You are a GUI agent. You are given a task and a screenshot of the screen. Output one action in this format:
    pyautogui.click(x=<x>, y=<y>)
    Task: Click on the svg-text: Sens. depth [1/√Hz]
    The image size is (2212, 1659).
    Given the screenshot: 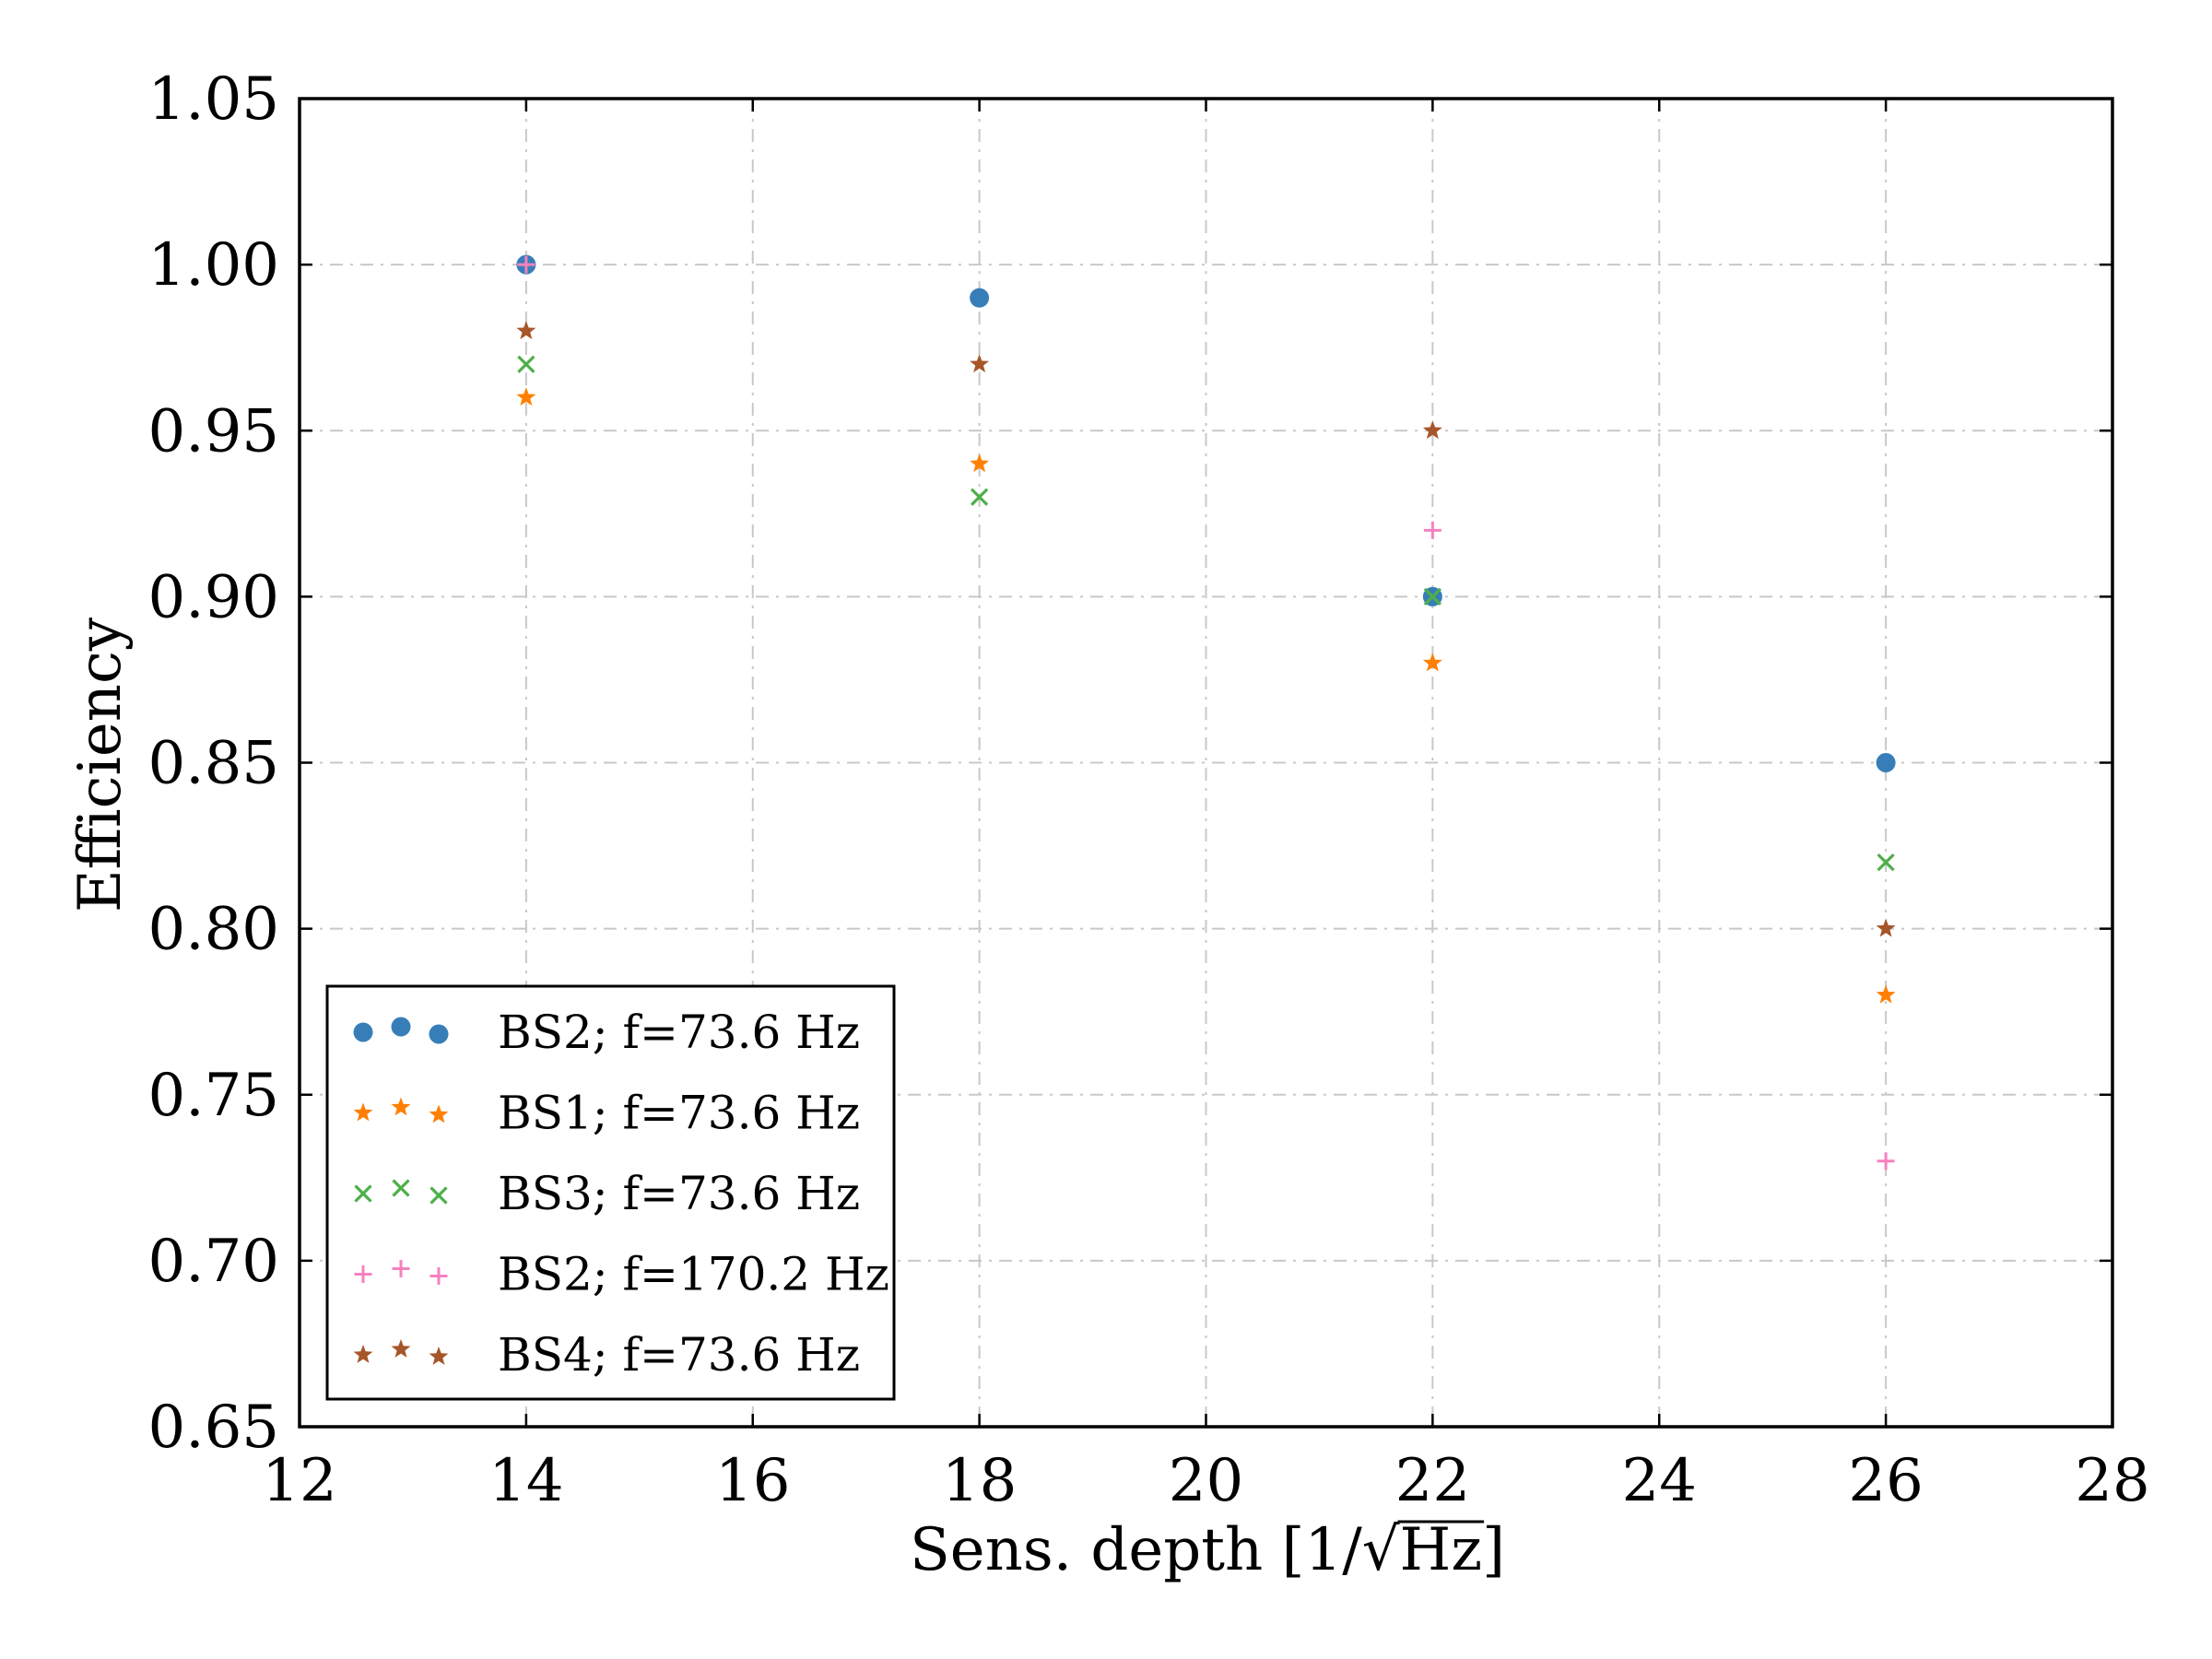 What is the action you would take?
    pyautogui.click(x=1207, y=1550)
    